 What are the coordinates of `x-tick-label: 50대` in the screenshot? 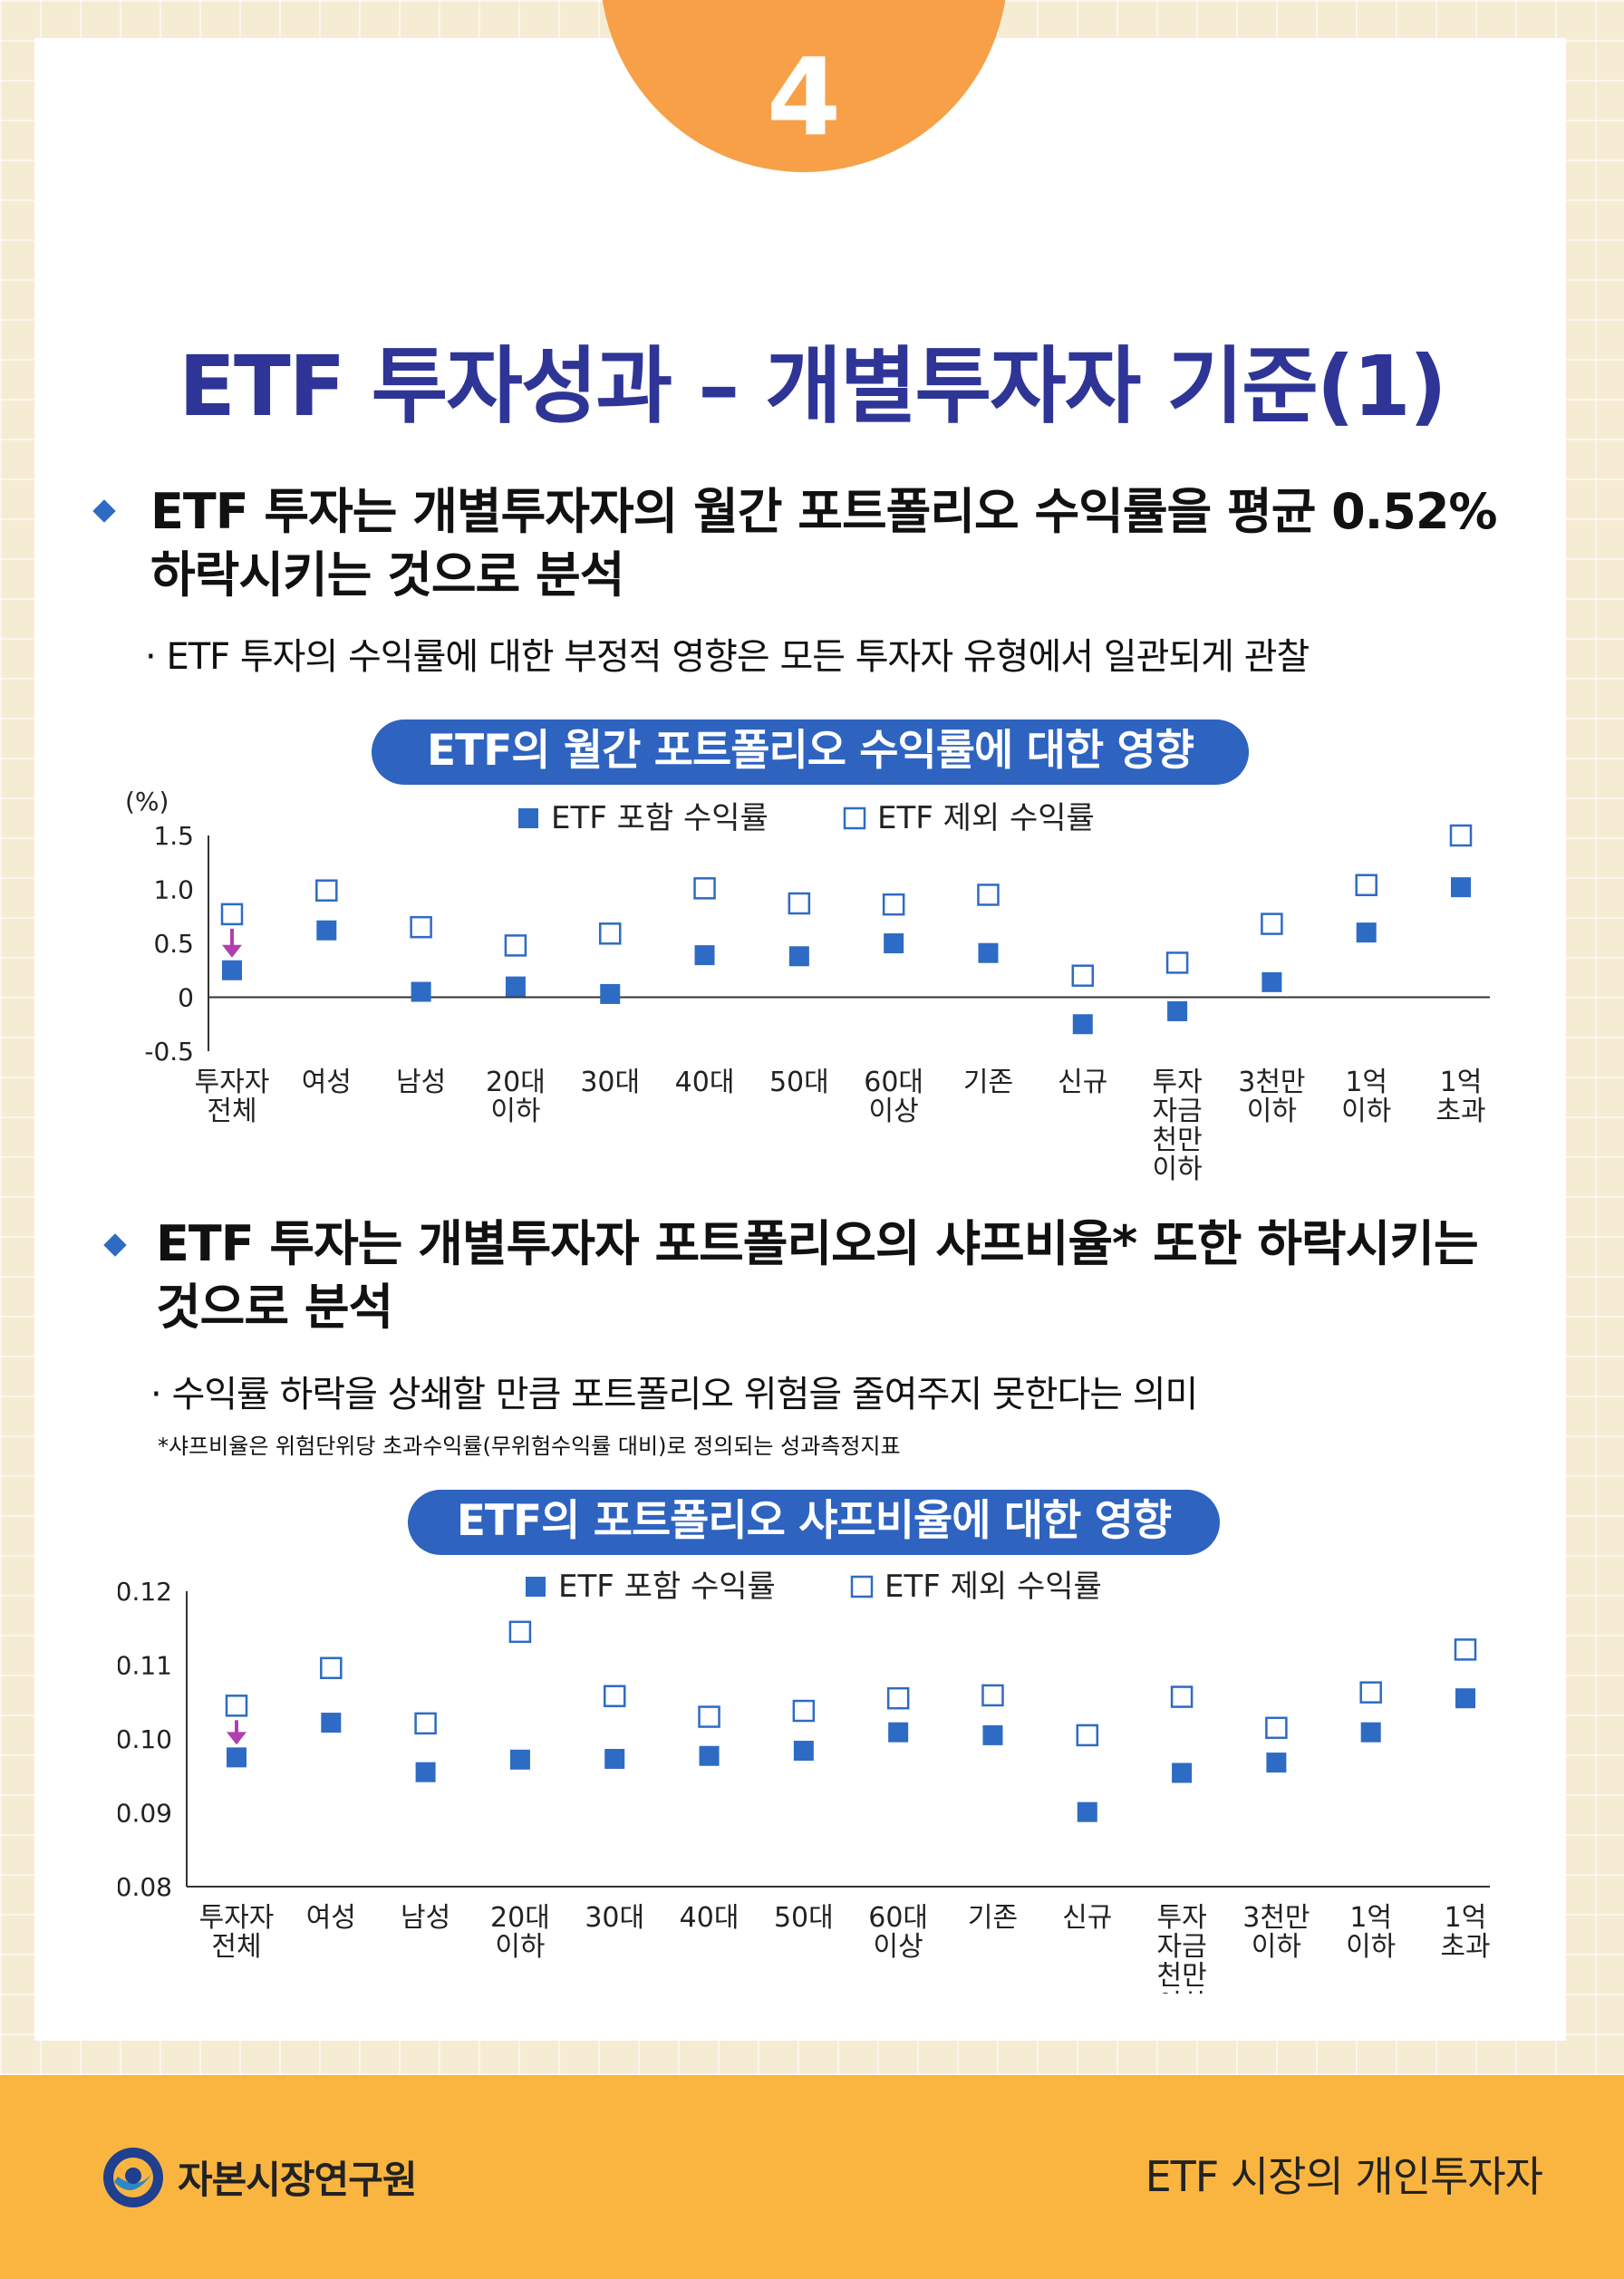 It's located at (799, 1082).